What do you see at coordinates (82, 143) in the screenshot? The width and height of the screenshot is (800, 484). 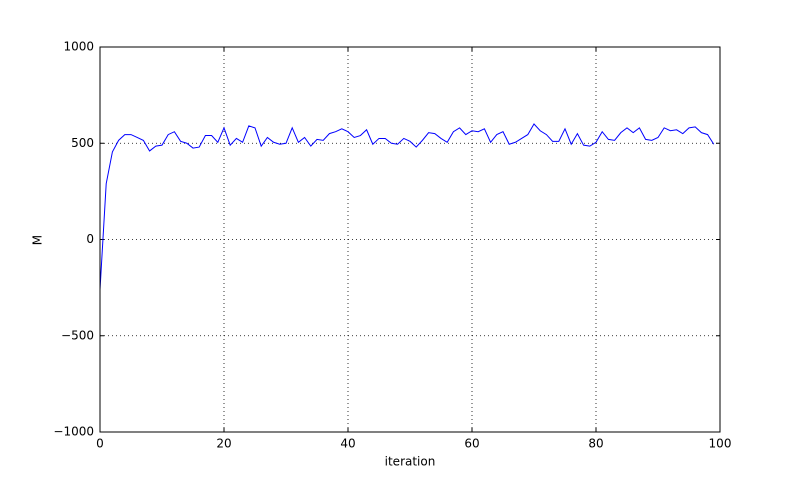 I see `y-tick-label: 500` at bounding box center [82, 143].